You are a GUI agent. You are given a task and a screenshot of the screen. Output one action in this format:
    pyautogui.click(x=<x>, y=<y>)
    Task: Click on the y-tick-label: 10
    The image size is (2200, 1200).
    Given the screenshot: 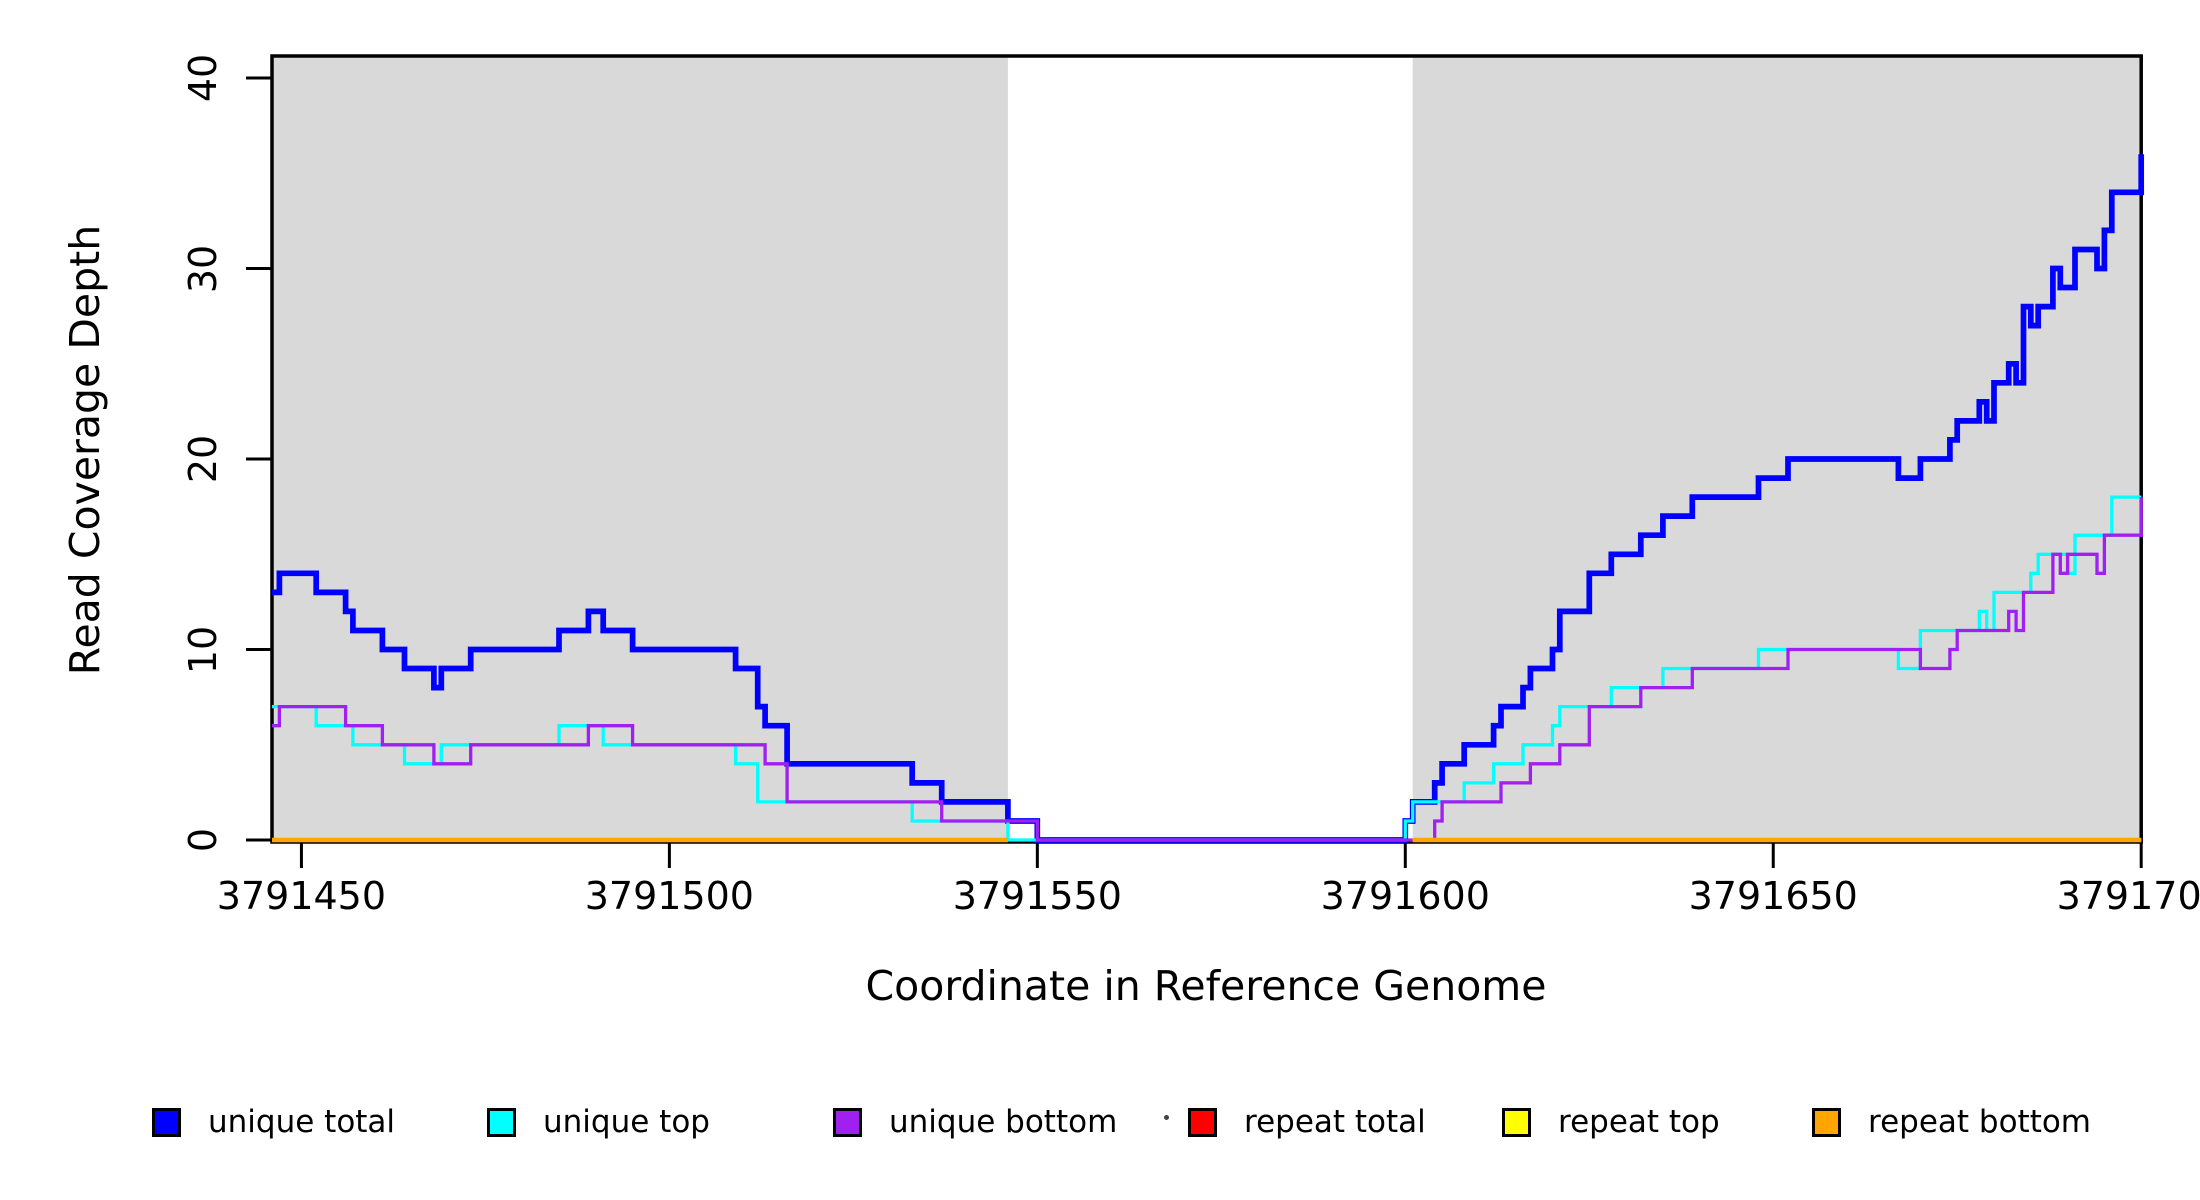 What is the action you would take?
    pyautogui.click(x=203, y=649)
    